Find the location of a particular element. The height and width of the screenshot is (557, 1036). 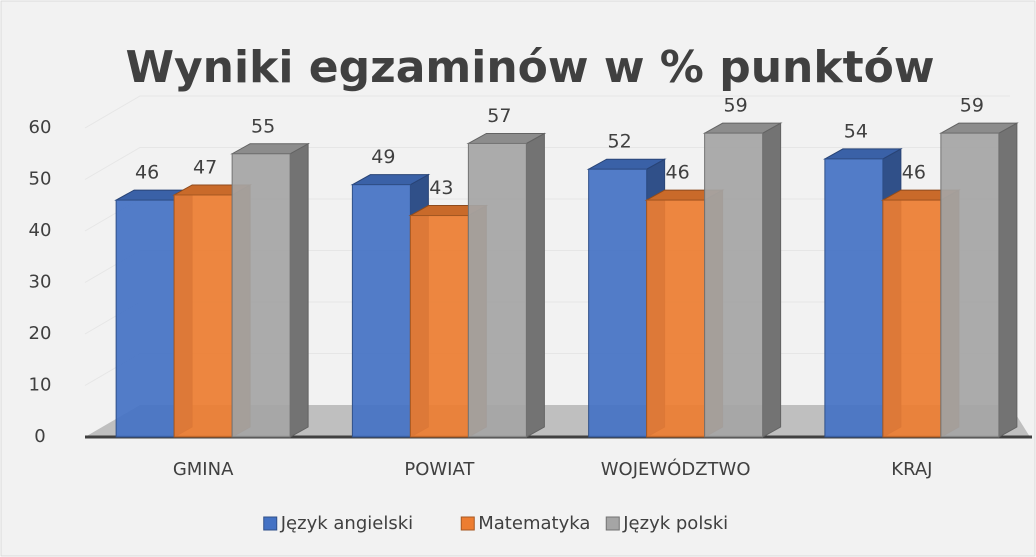

x-tick-label: POWIAT is located at coordinates (439, 469).